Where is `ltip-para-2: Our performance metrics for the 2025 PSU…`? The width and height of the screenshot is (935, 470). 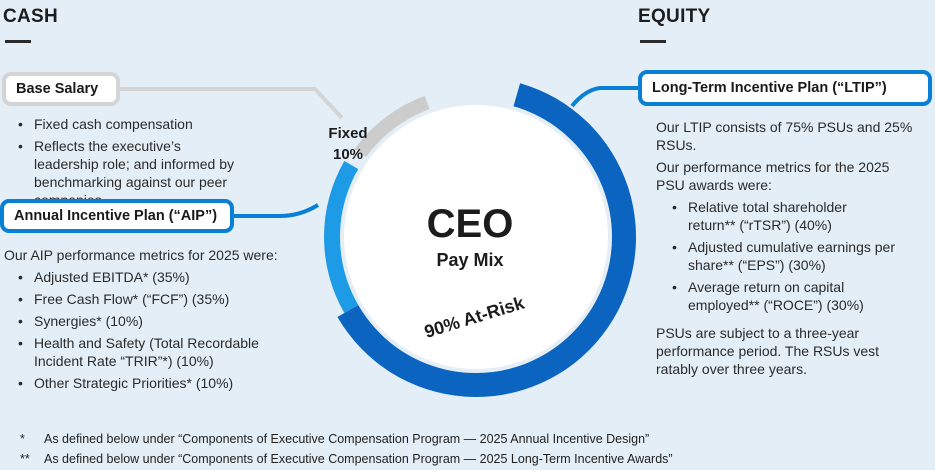
ltip-para-2: Our performance metrics for the 2025 PSU… is located at coordinates (773, 176).